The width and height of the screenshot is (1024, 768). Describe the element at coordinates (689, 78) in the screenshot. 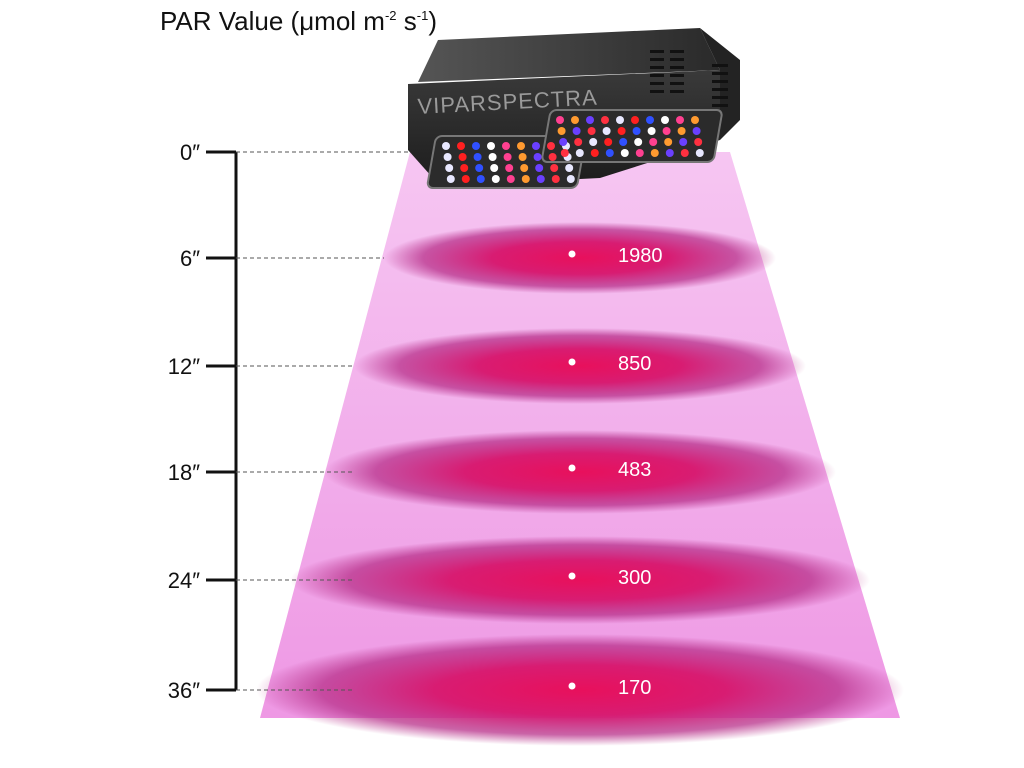

I see `vent-slots` at that location.